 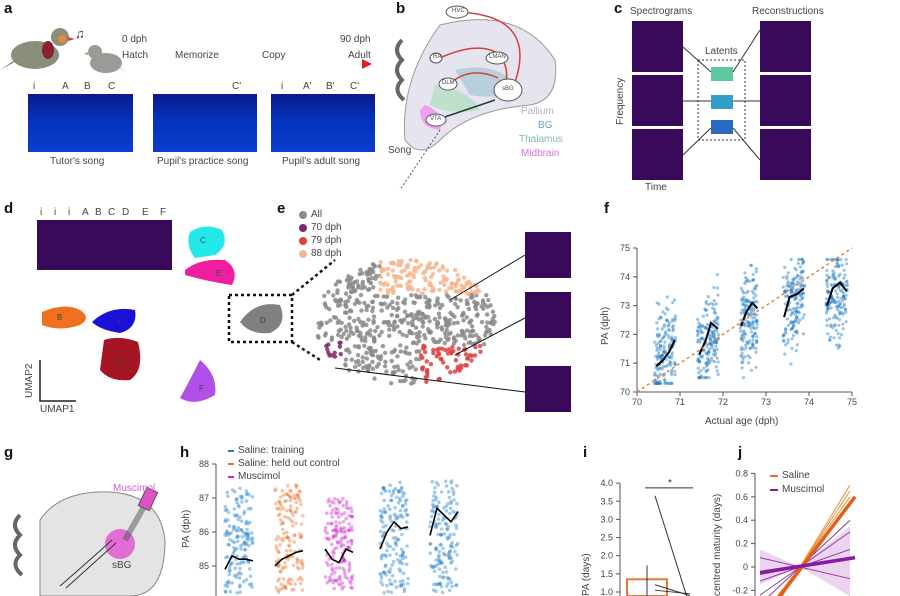 I want to click on umap1-label: UMAP1, so click(x=57, y=409).